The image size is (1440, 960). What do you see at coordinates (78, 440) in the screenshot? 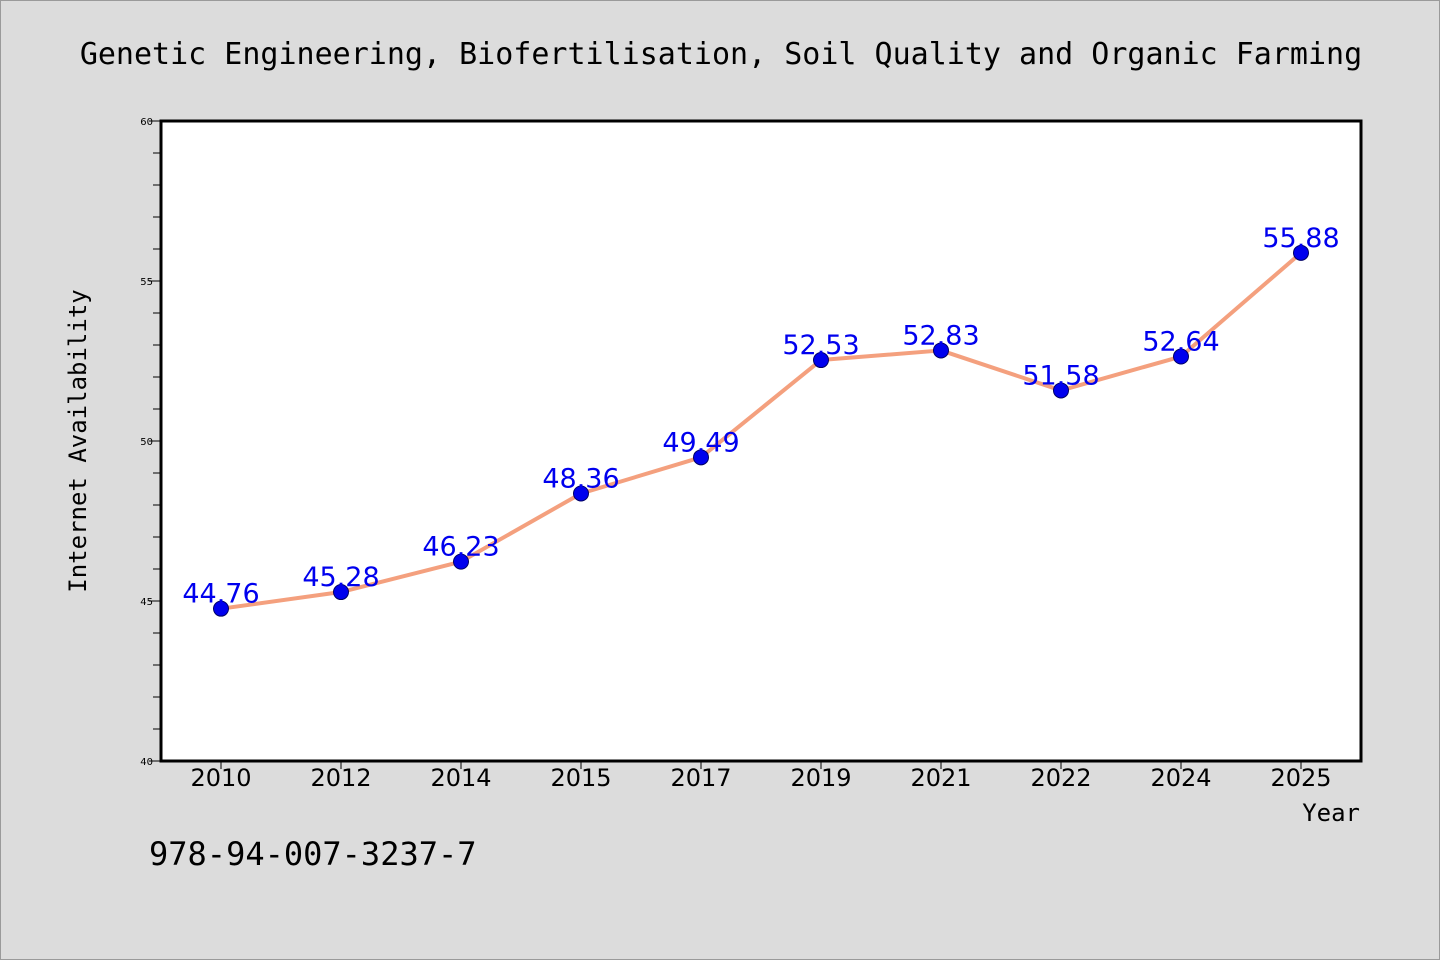
I see `y-axis-label: Internet Availability` at bounding box center [78, 440].